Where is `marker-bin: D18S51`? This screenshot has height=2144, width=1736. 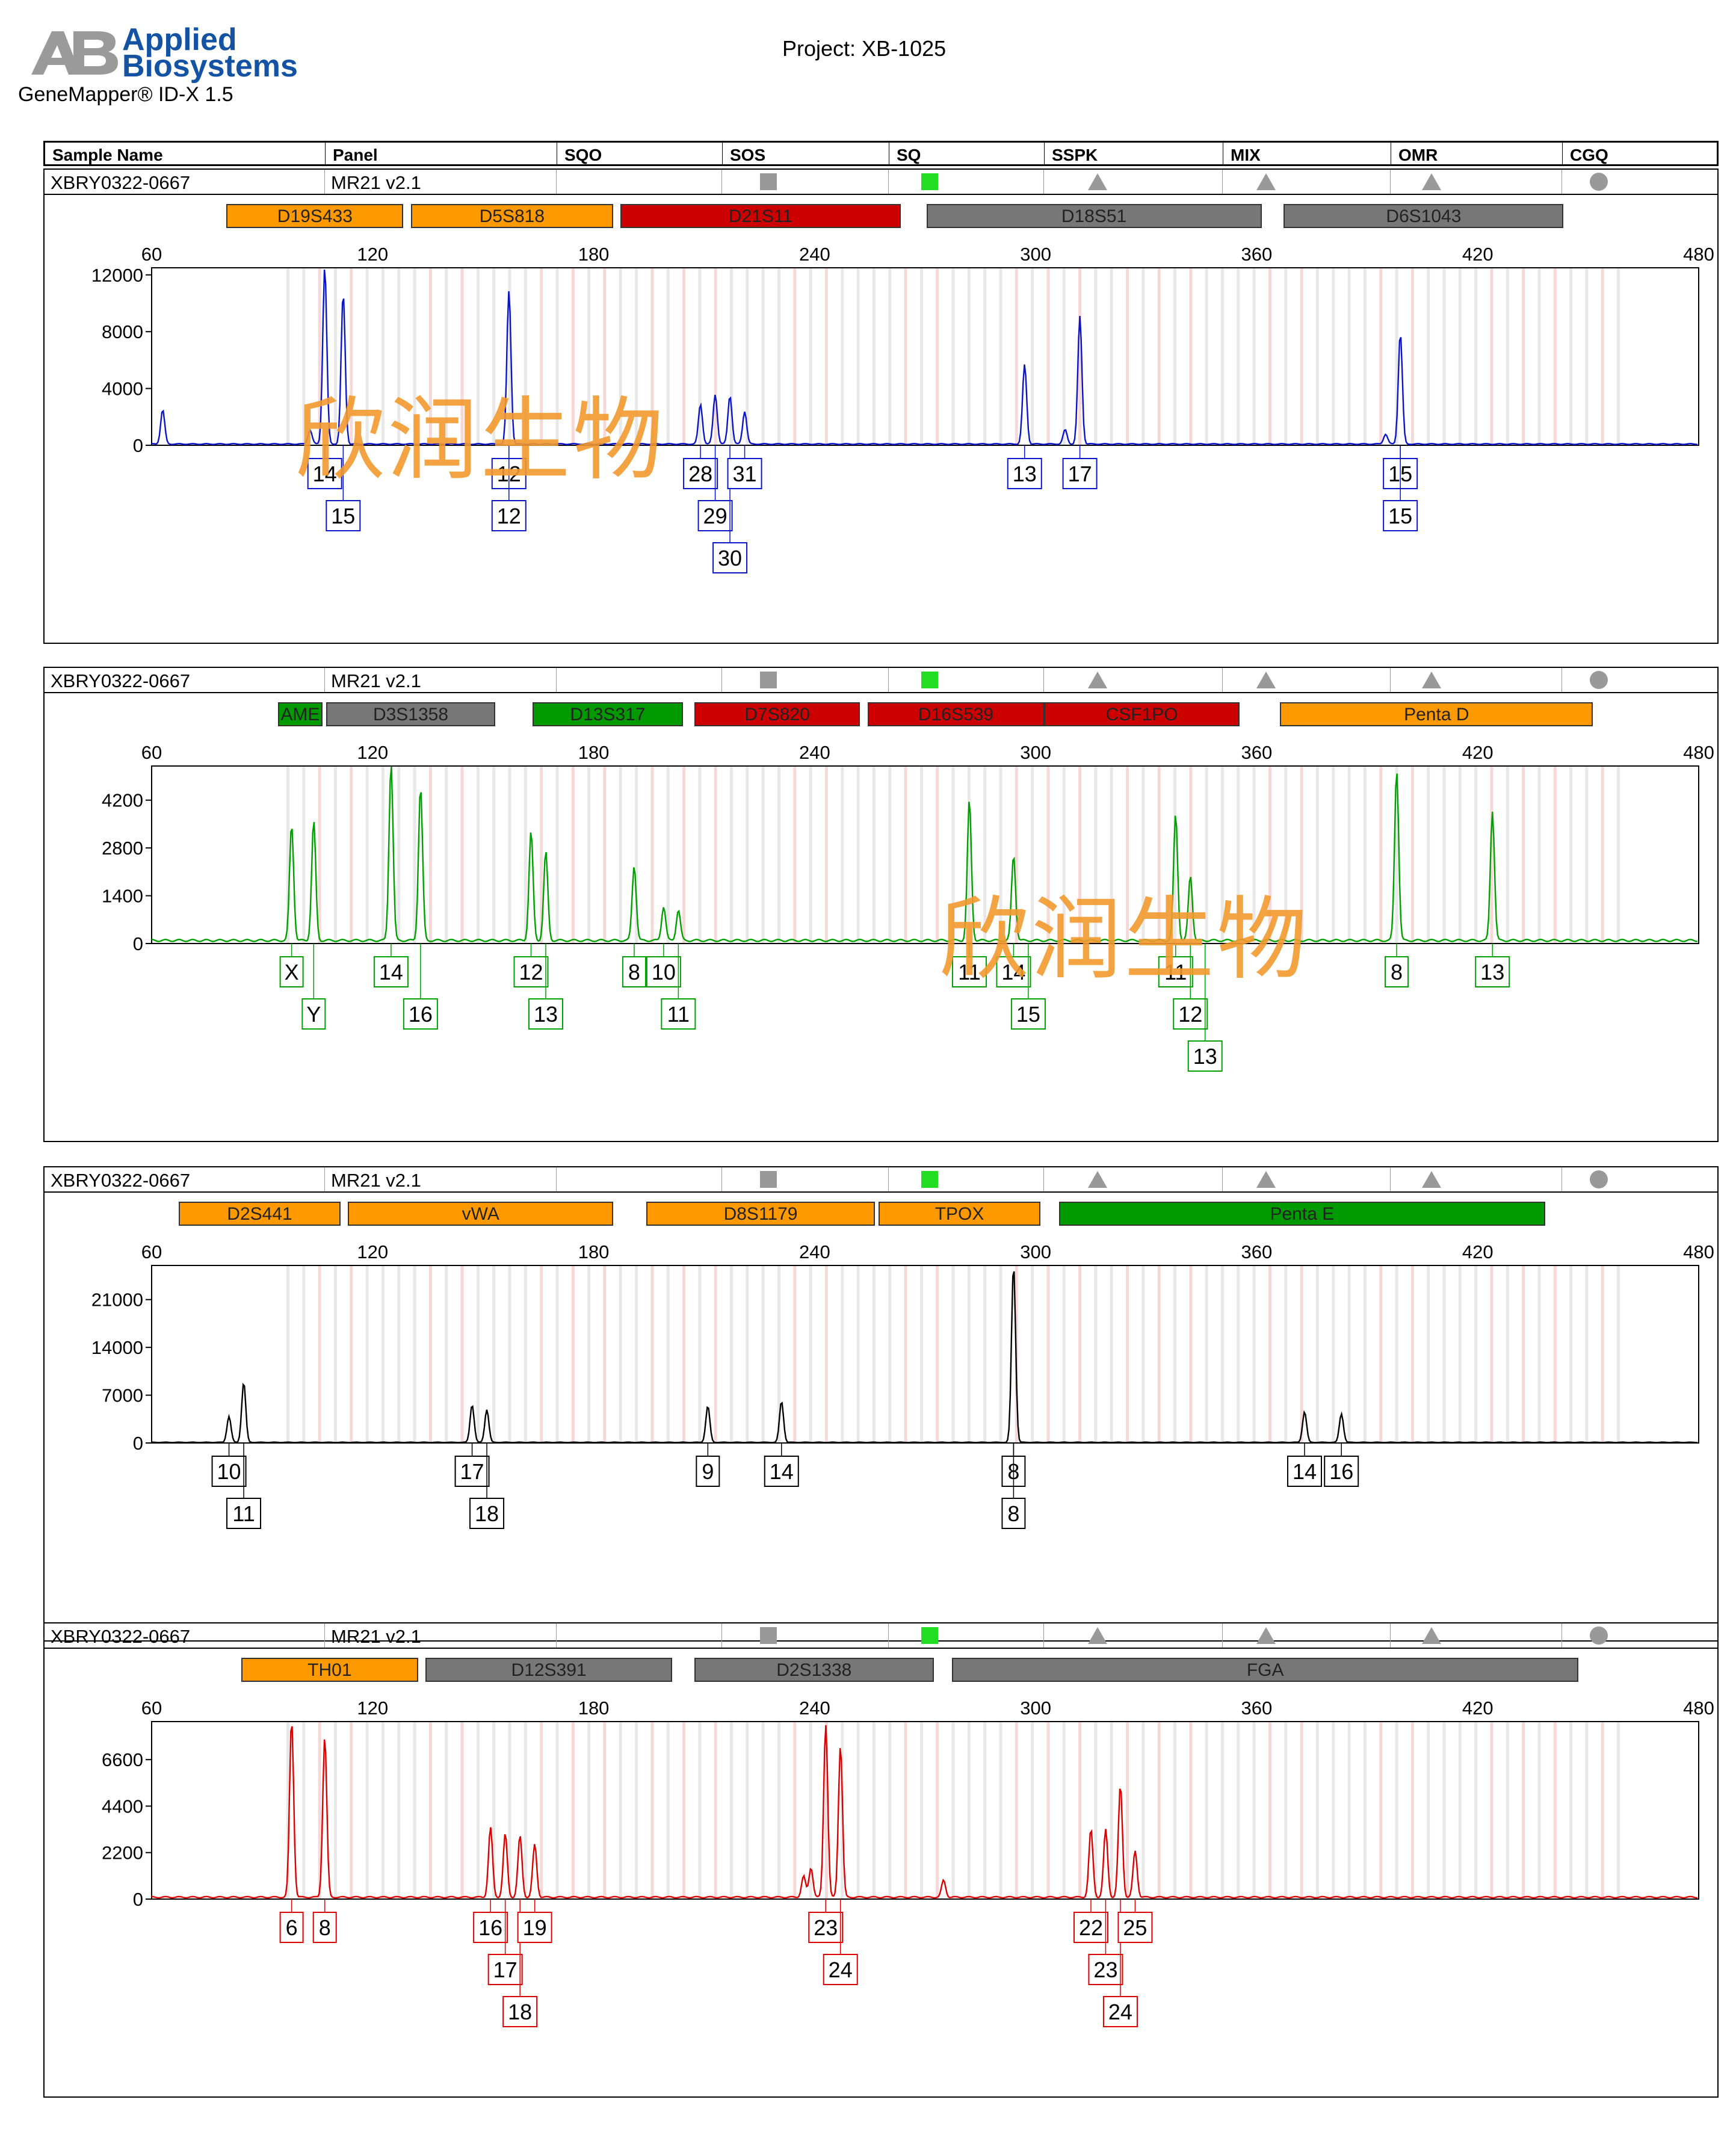 marker-bin: D18S51 is located at coordinates (1094, 216).